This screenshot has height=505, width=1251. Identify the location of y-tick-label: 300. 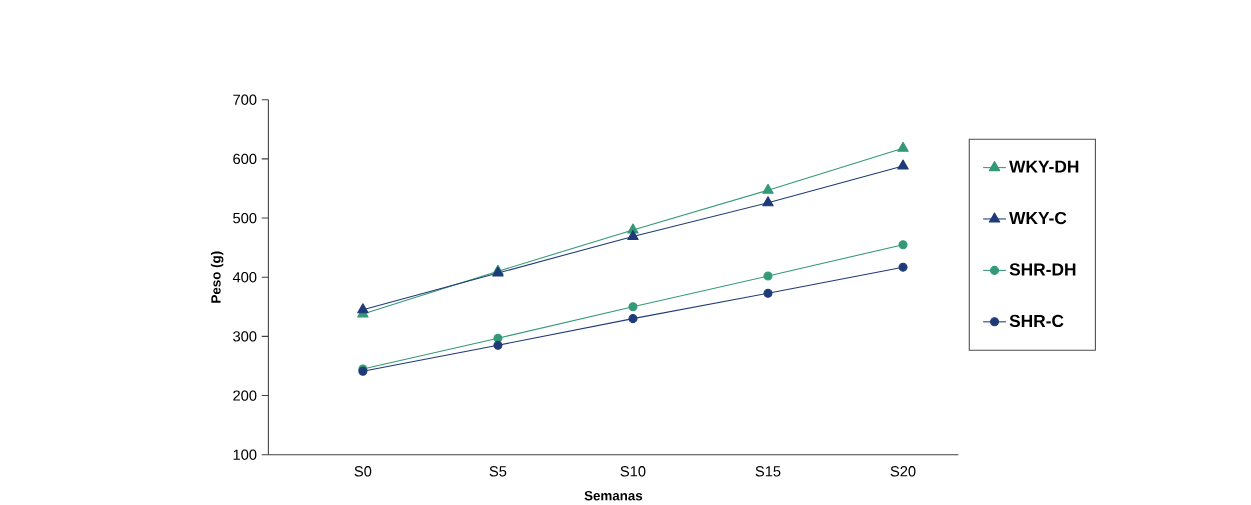
(245, 336).